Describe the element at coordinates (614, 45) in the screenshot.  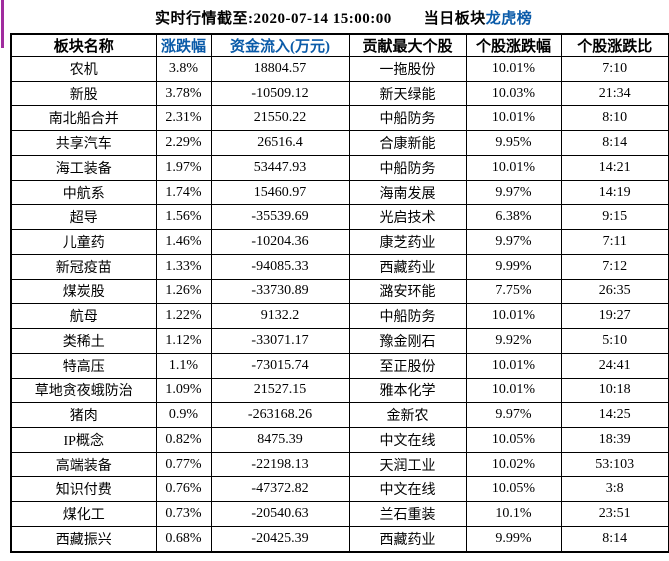
I see `col-header-updown-ratio: 个股涨跌比` at that location.